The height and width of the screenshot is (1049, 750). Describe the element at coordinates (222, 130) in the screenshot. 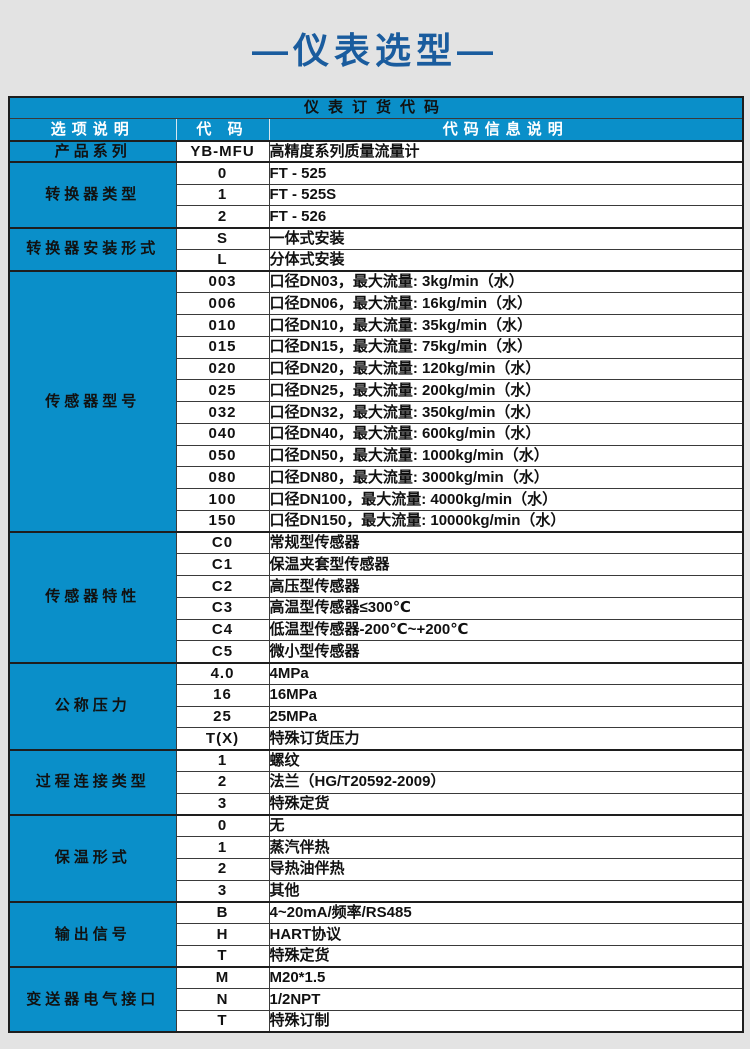

I see `col-header-code: 代 码` at that location.